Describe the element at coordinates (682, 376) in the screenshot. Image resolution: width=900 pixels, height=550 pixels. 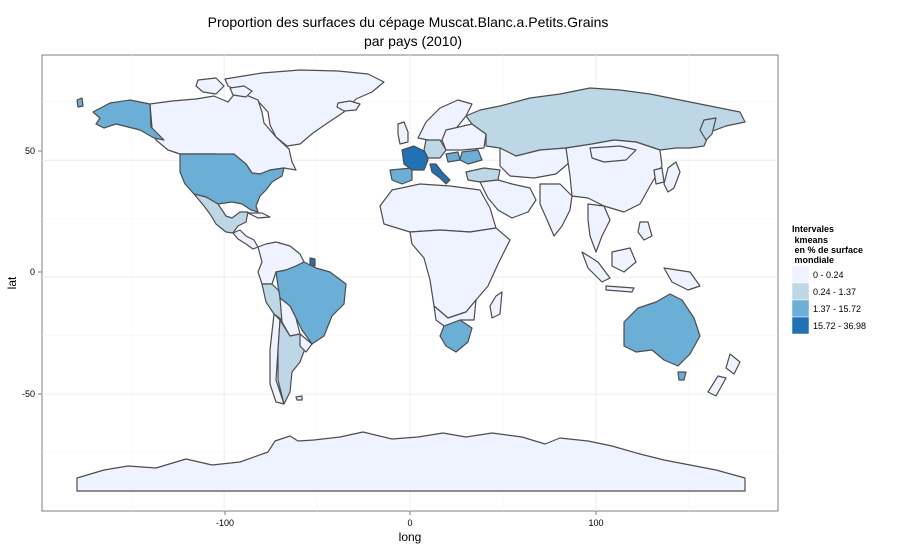
I see `country-tasmania` at that location.